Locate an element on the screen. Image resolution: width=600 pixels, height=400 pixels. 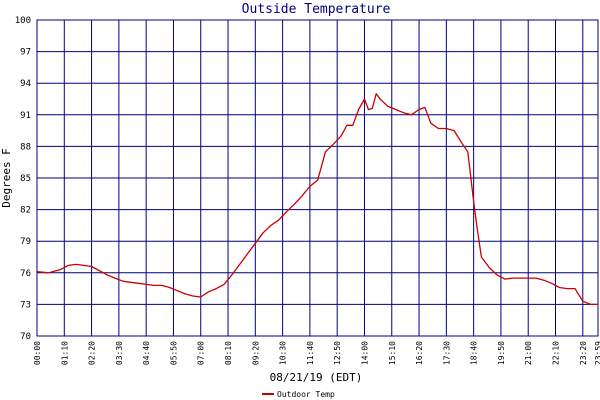
chart-title: Outside Temperature is located at coordinates (316, 9).